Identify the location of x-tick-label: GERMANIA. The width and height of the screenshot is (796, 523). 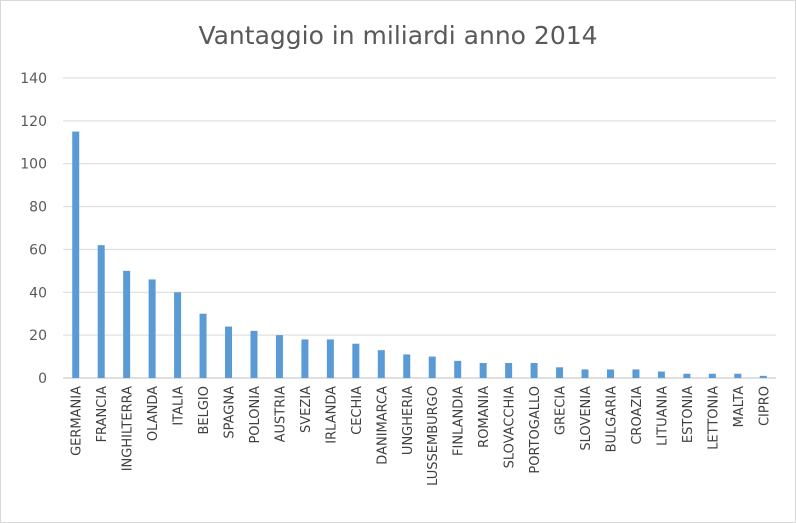
(77, 421).